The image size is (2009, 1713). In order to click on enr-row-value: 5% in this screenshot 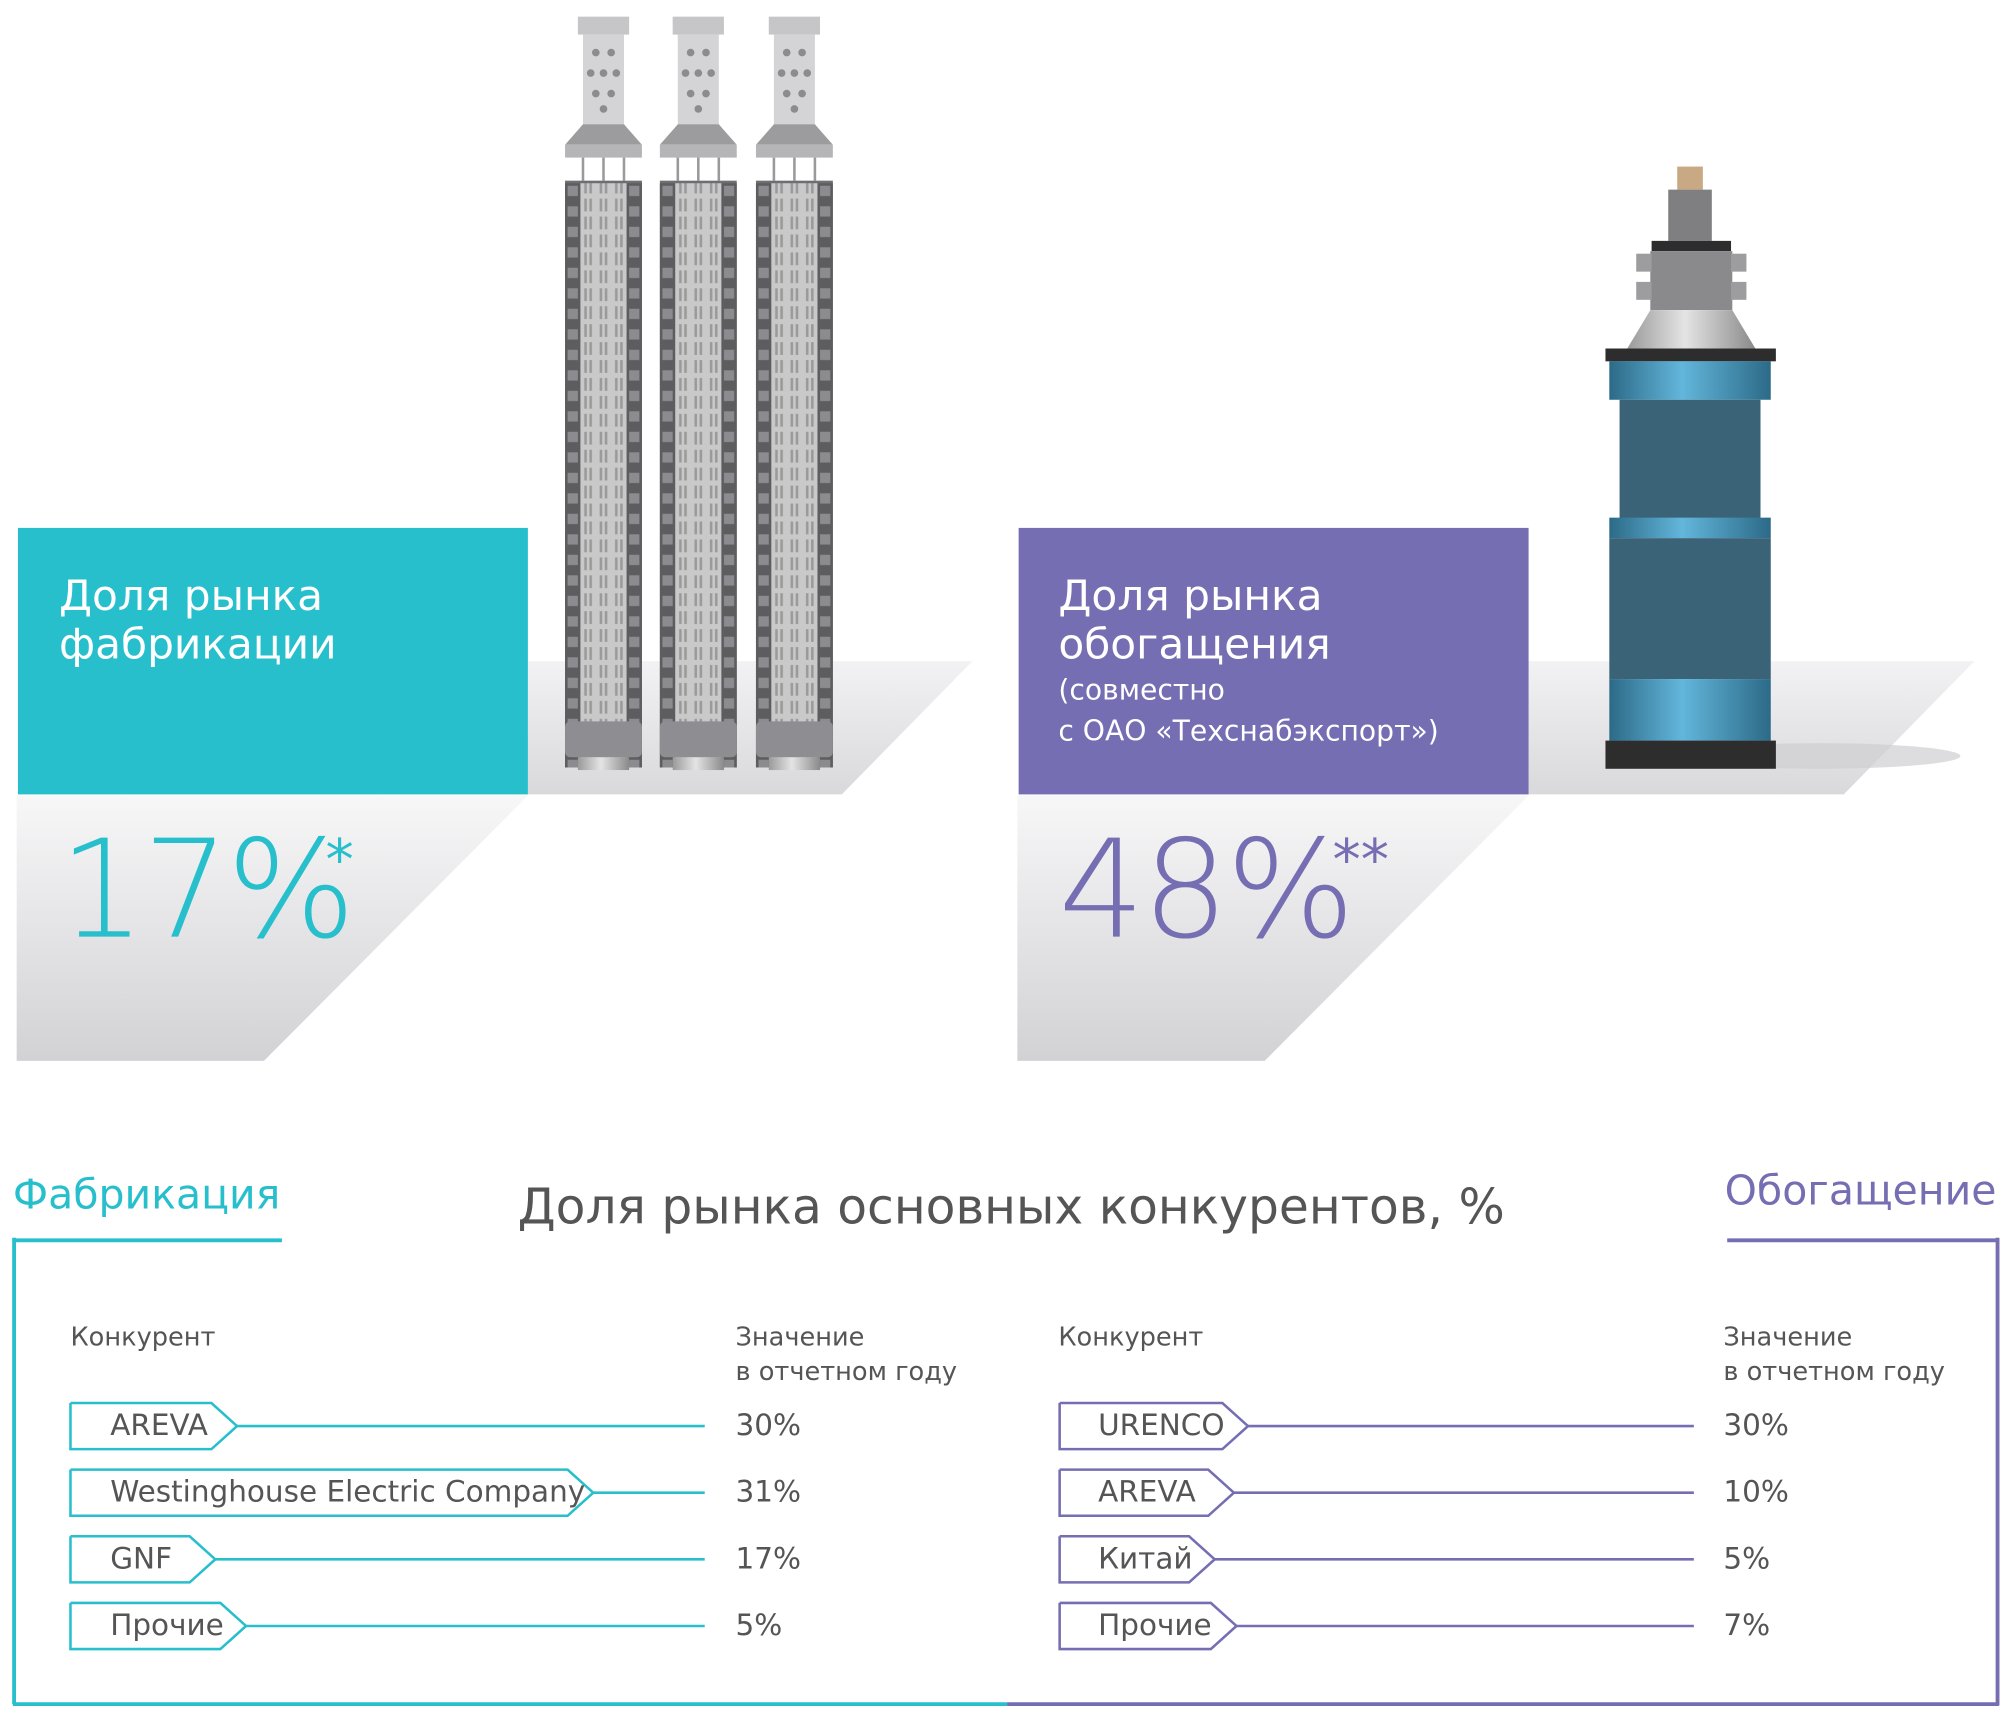, I will do `click(1747, 1559)`.